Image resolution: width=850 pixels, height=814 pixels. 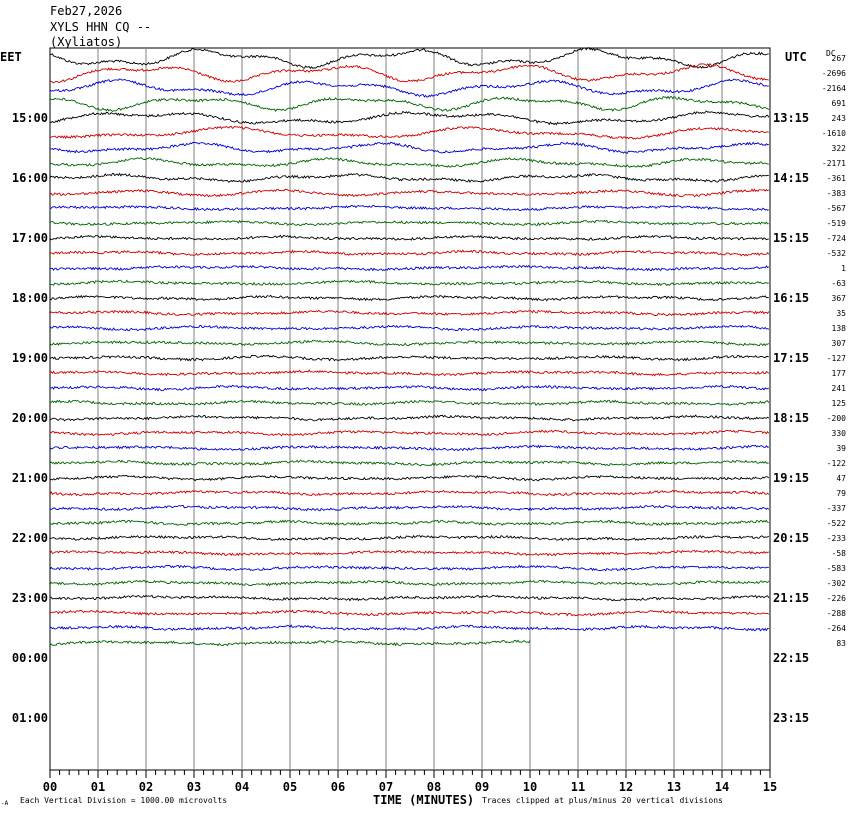 I want to click on x-axis-title: TIME (MINUTES), so click(x=424, y=800).